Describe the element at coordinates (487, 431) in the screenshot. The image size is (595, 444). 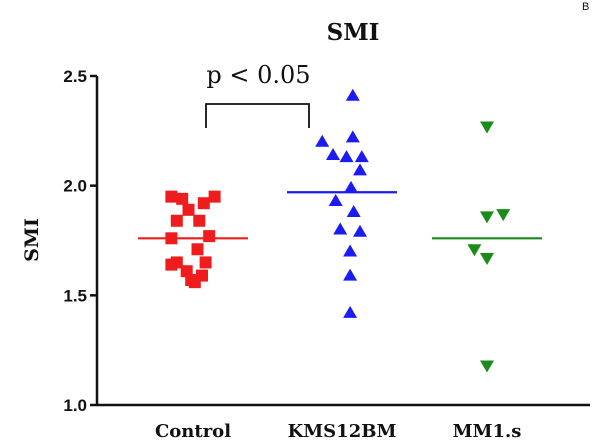
I see `category-label: MM1.s` at that location.